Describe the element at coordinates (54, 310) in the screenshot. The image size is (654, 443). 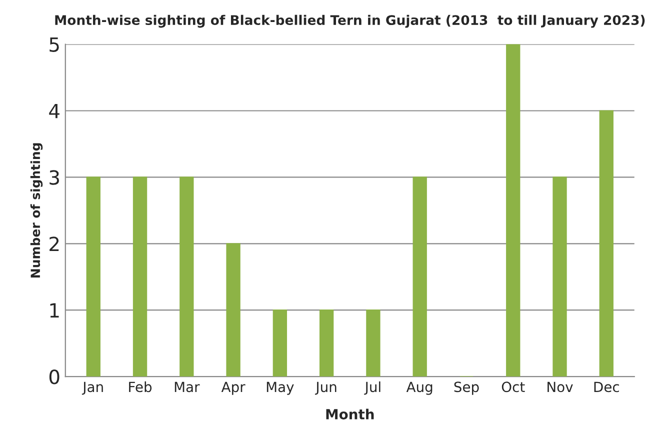
I see `y-tick-label: 1` at that location.